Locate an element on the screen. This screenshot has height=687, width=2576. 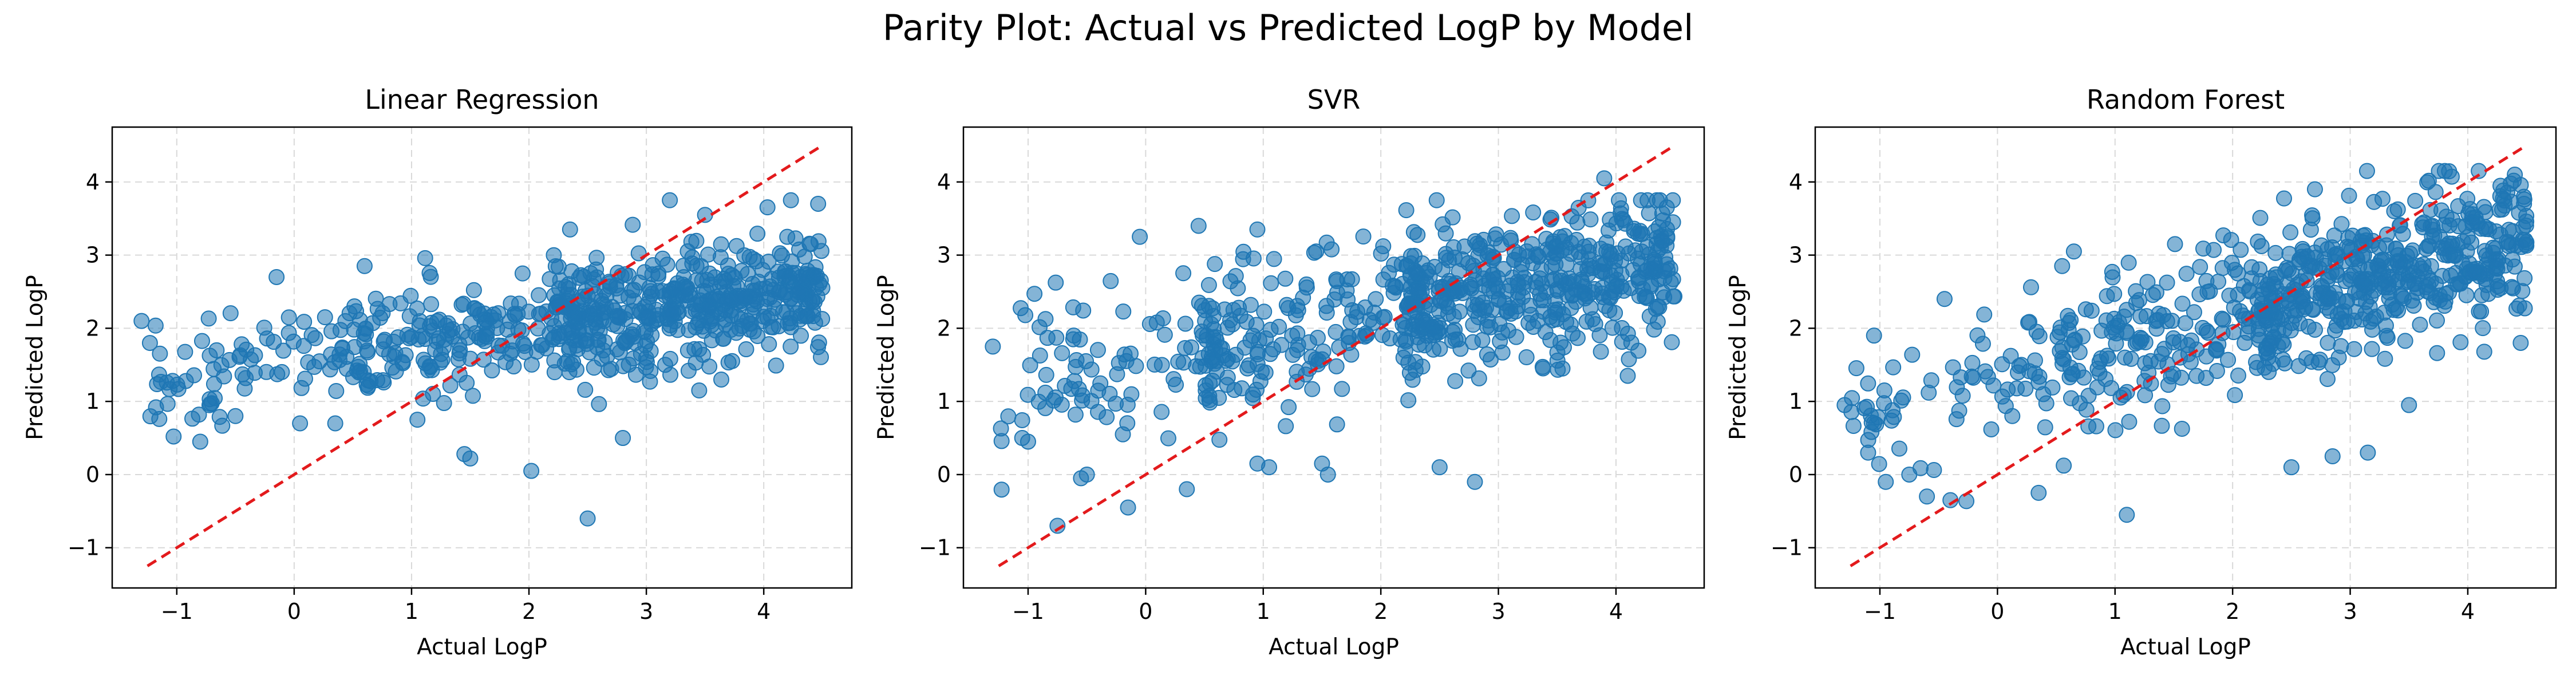
x-tick-label: −1 is located at coordinates (177, 611).